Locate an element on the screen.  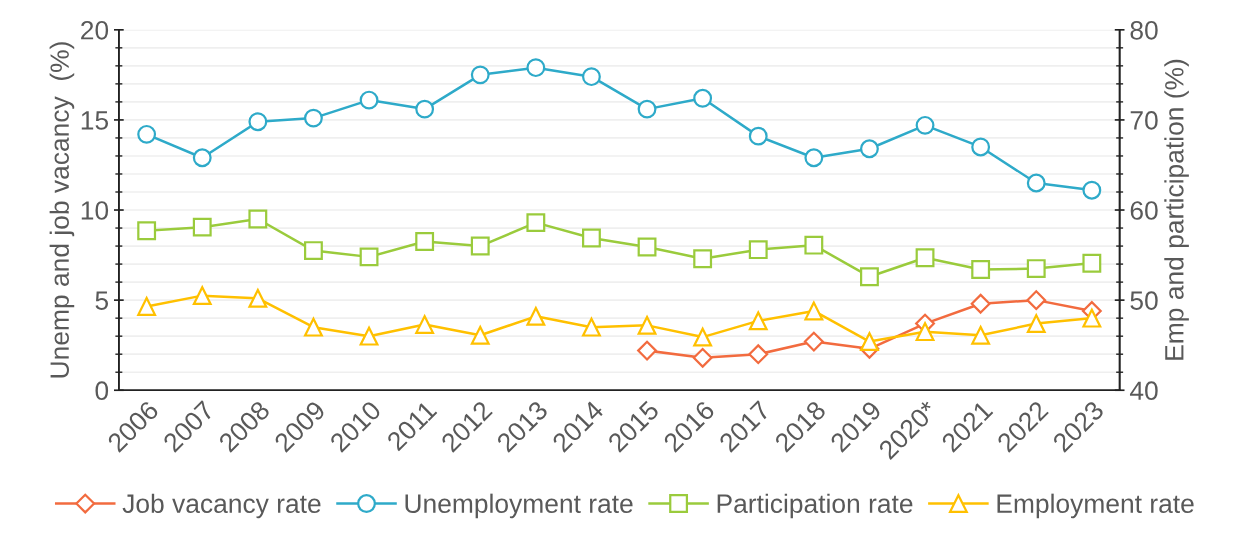
y2-tick-label: 50 is located at coordinates (1144, 300).